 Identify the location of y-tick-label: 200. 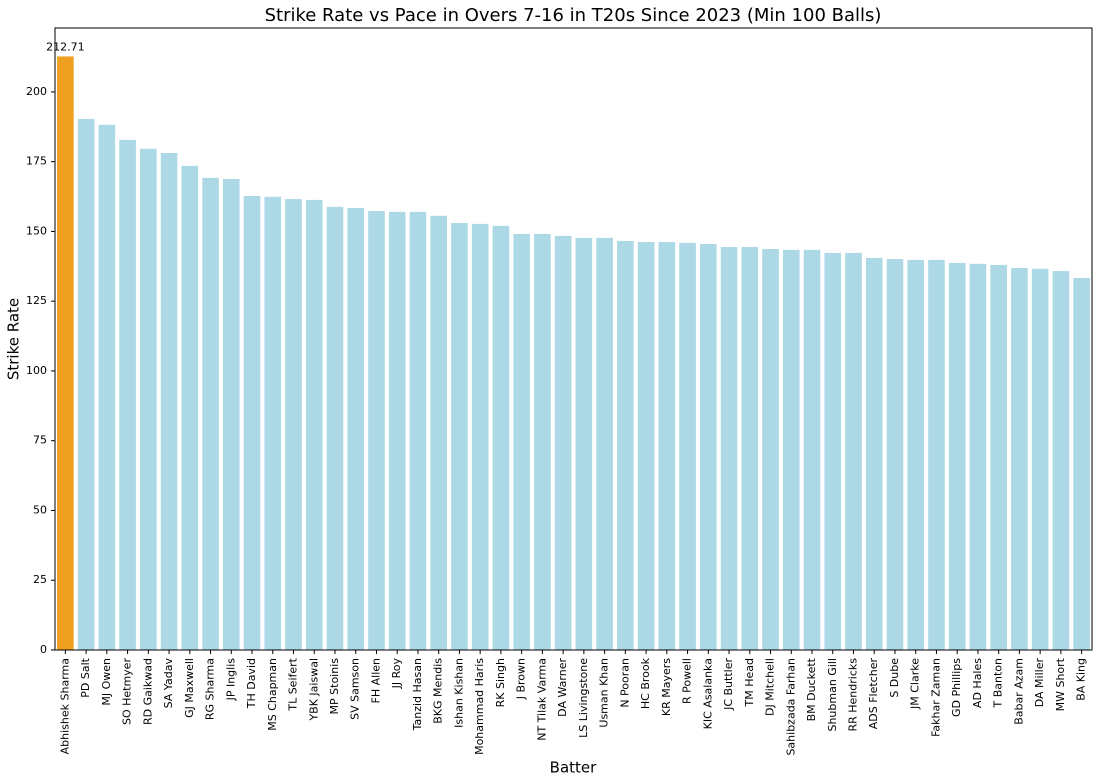
(36, 91).